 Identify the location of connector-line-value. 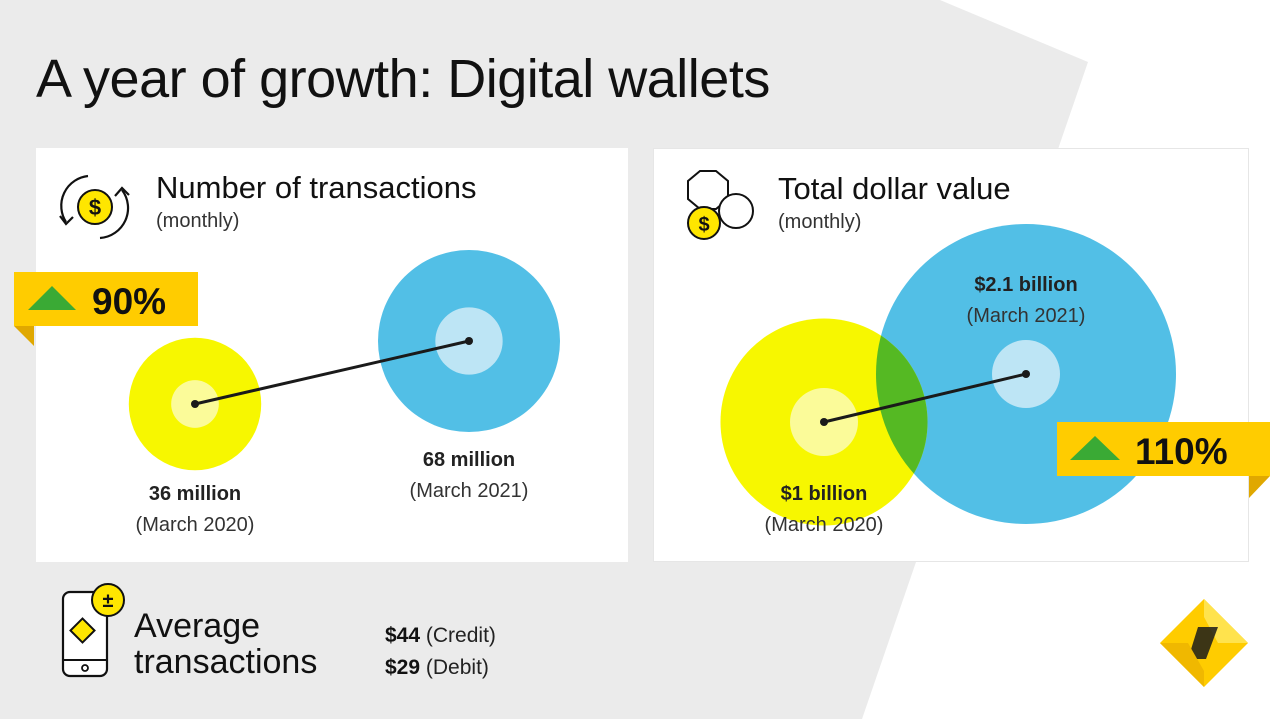
(925, 398).